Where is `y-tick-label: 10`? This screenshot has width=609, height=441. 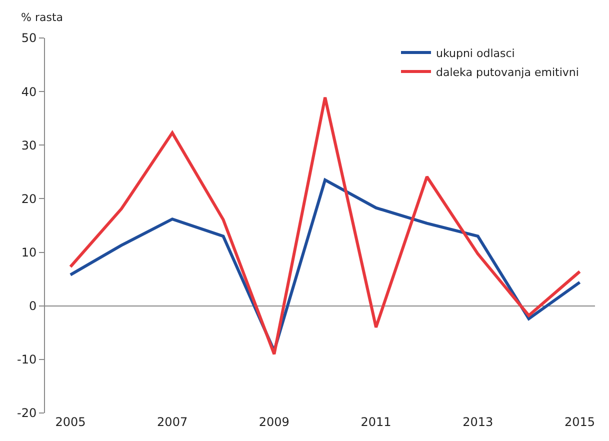 y-tick-label: 10 is located at coordinates (29, 252).